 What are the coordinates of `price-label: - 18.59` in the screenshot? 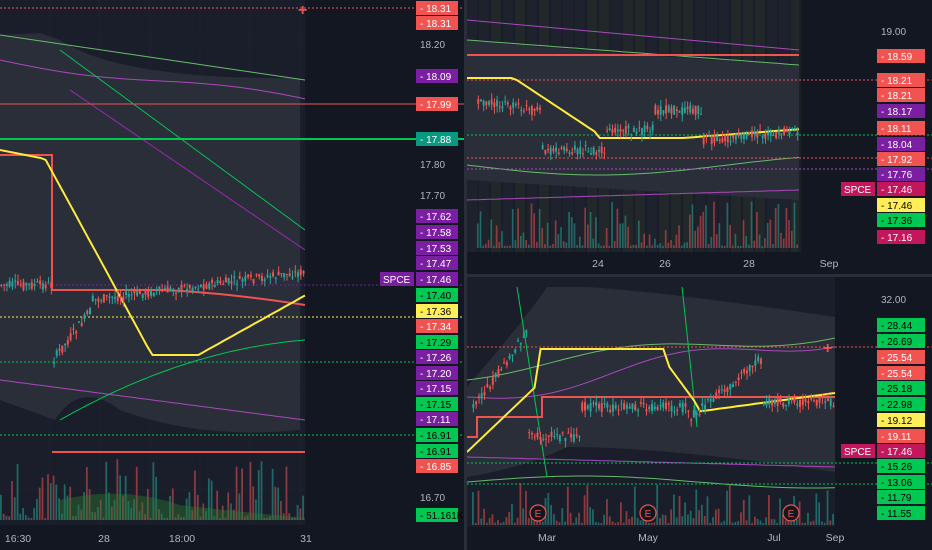 It's located at (897, 57).